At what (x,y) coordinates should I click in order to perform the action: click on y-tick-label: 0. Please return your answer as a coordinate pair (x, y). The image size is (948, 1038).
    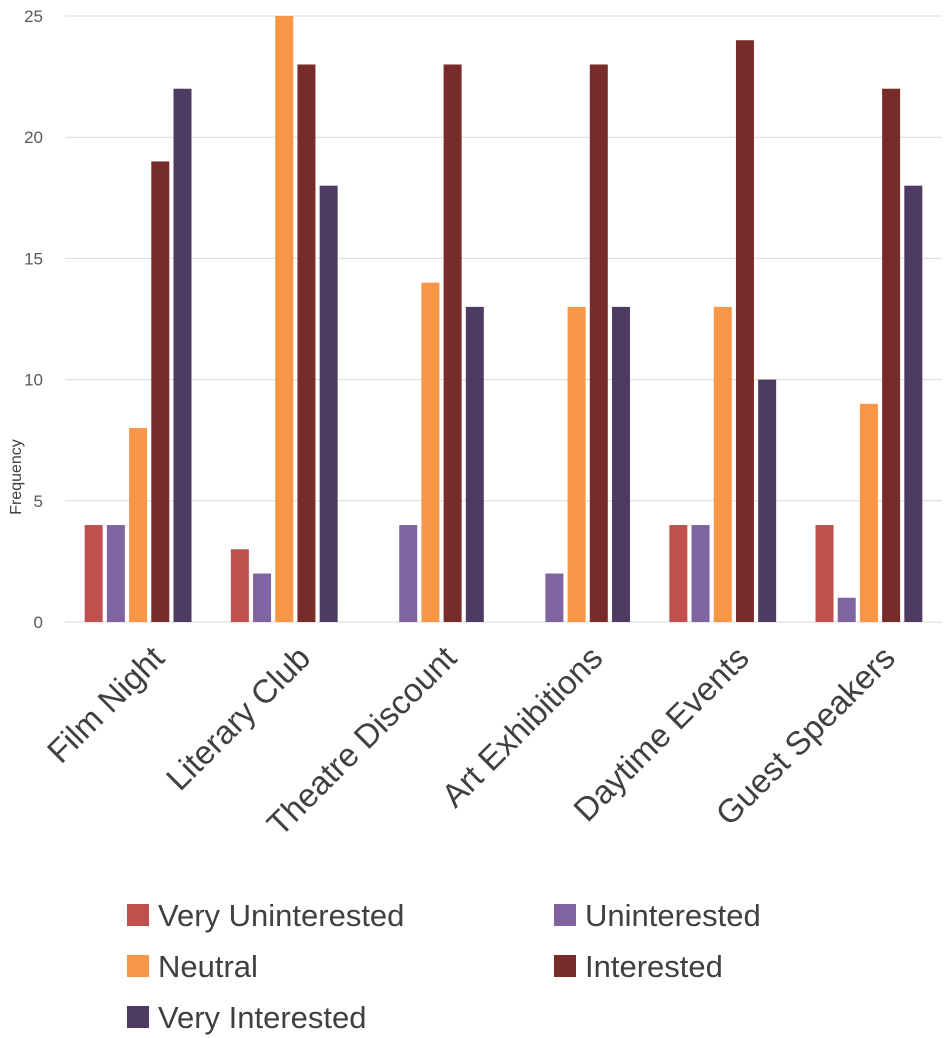
    Looking at the image, I should click on (38, 622).